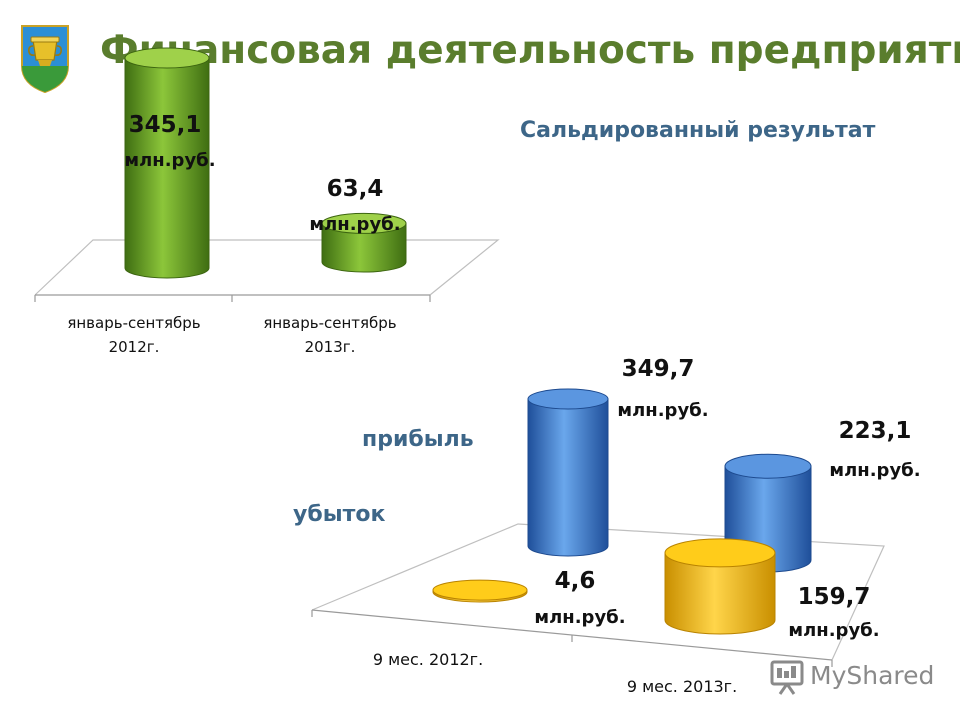 The image size is (960, 720). What do you see at coordinates (428, 659) in the screenshot?
I see `category-label: 9 мес. 2012г.` at bounding box center [428, 659].